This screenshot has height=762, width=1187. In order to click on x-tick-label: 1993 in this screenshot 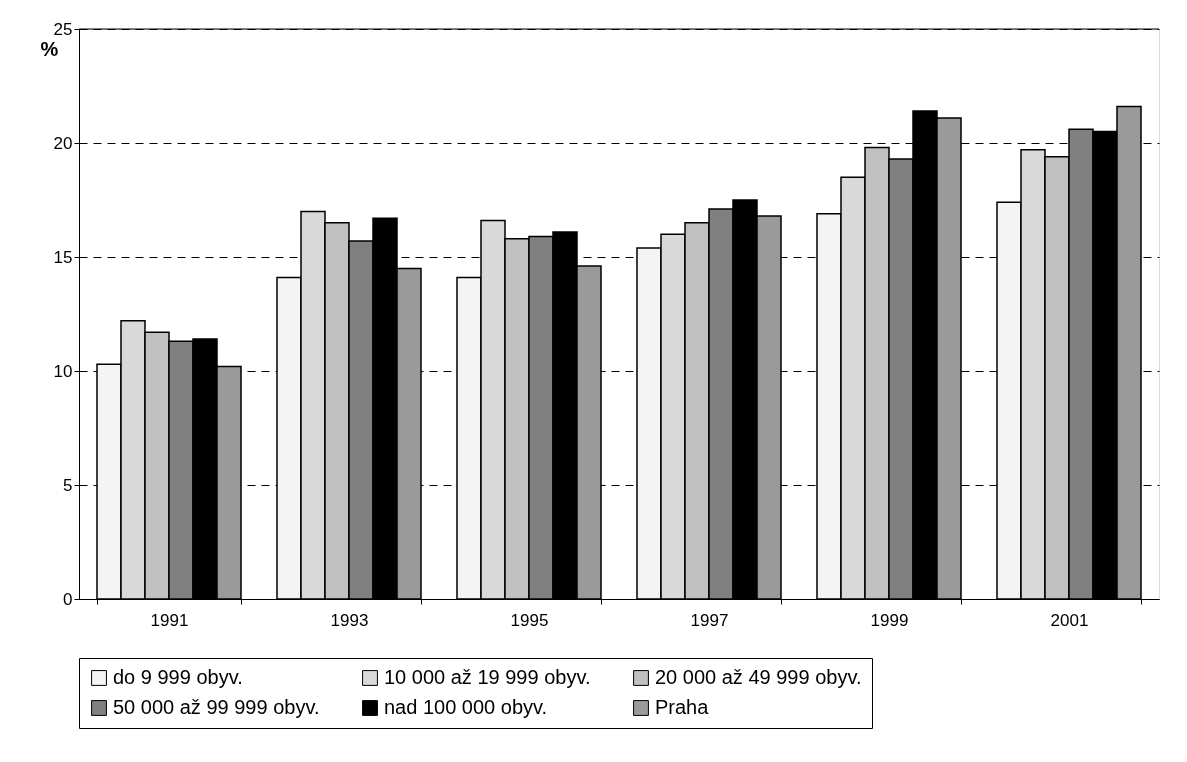, I will do `click(349, 620)`.